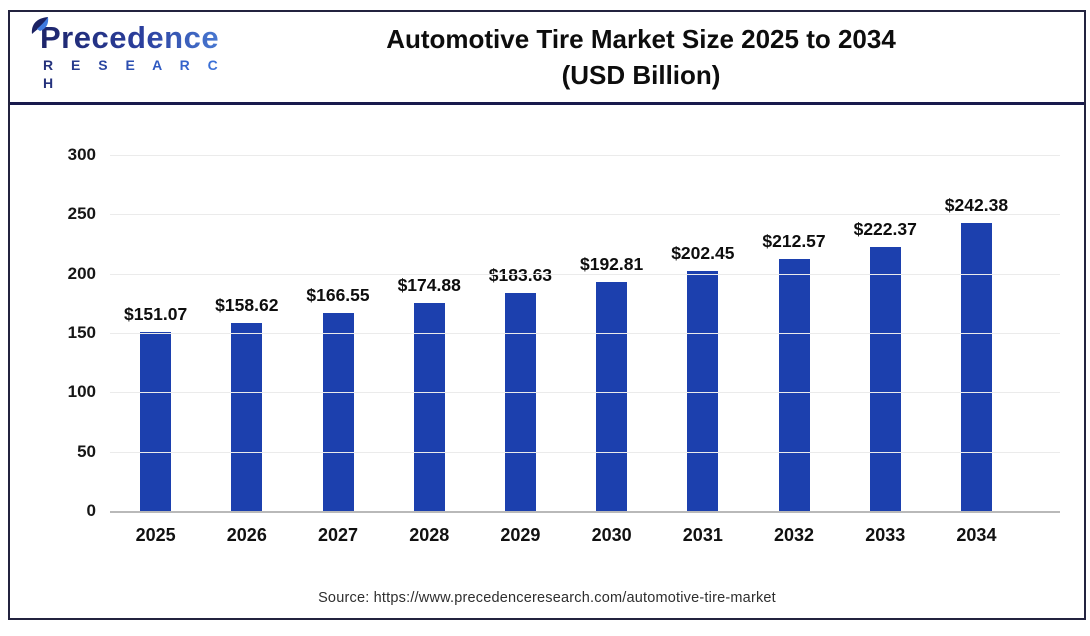 This screenshot has height=636, width=1090. Describe the element at coordinates (641, 39) in the screenshot. I see `chart-title-line-1: Automotive Tire Market Size 2025 to 2034` at that location.